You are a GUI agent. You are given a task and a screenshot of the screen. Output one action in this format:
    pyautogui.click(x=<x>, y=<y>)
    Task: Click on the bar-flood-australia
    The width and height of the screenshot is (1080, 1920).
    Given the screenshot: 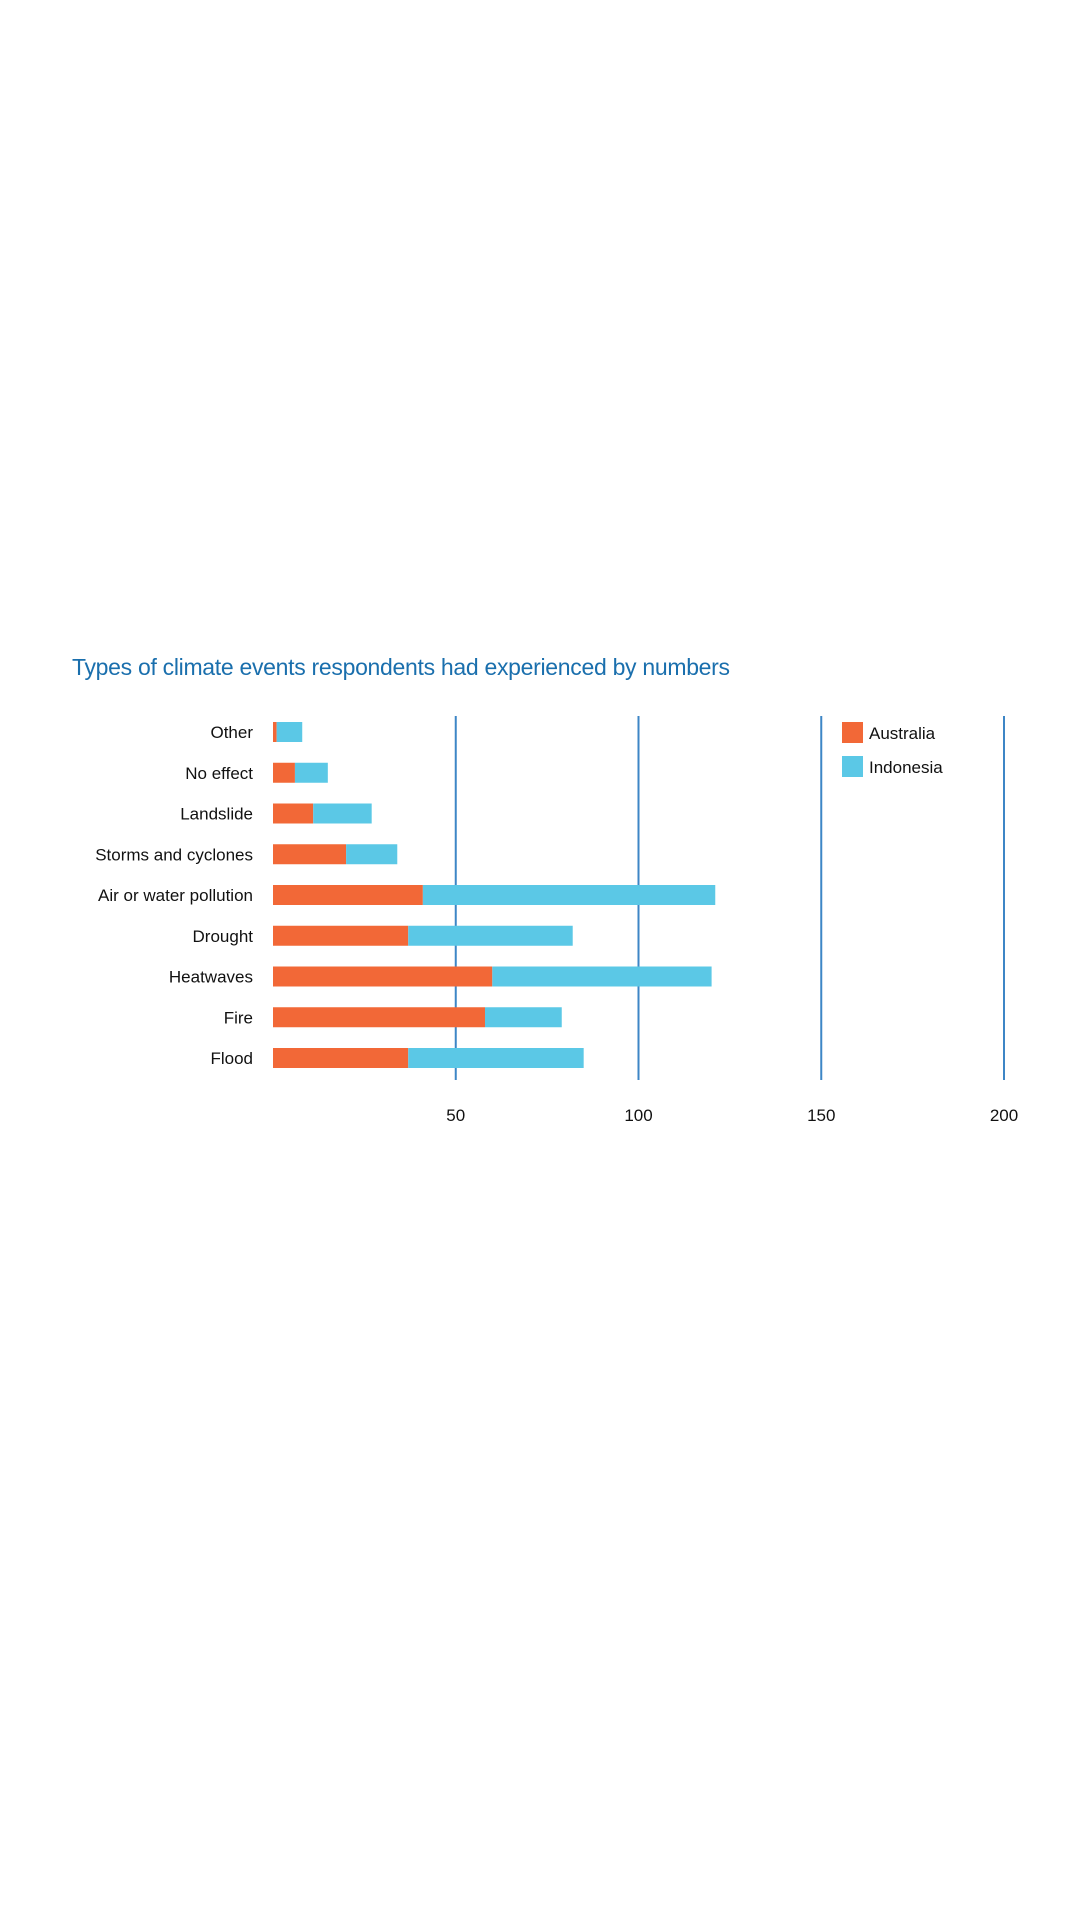 What is the action you would take?
    pyautogui.click(x=341, y=1058)
    